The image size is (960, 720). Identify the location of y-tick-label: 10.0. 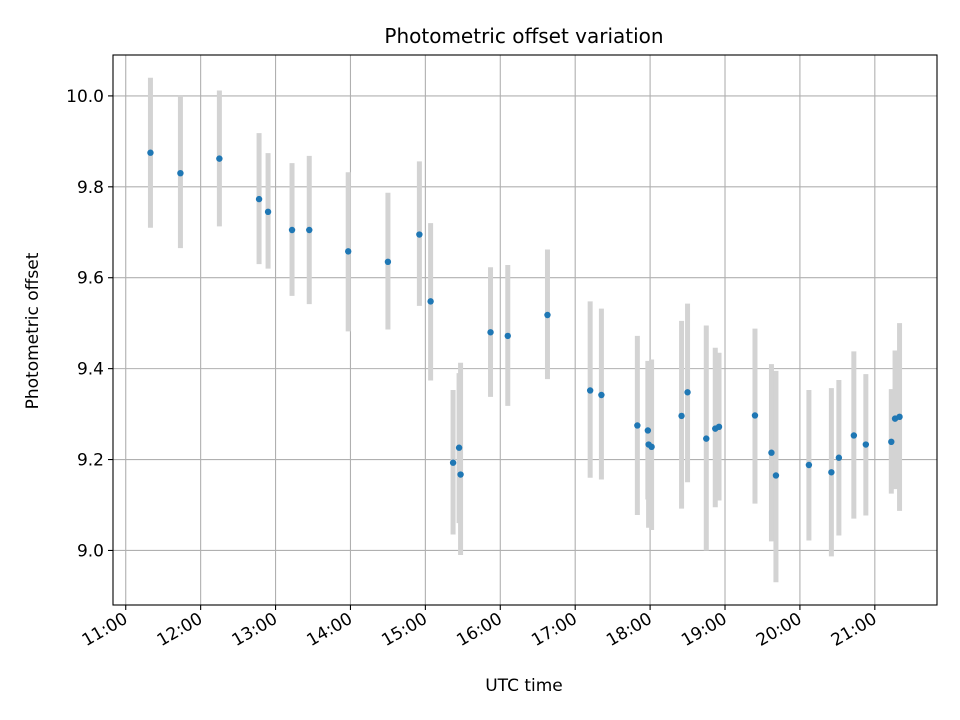
(85, 97).